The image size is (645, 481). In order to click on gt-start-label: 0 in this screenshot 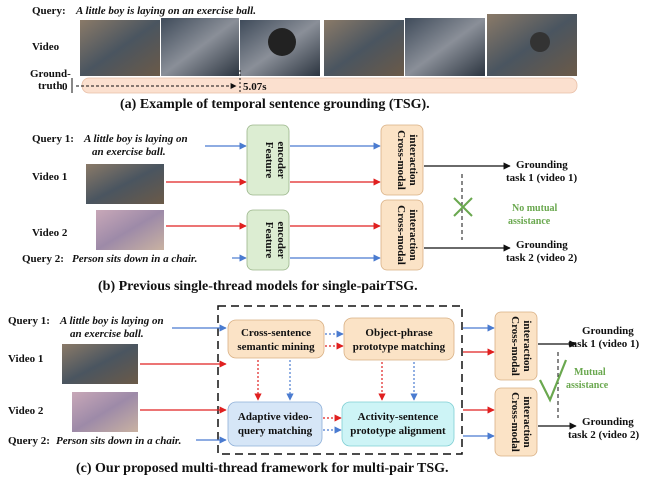, I will do `click(65, 87)`.